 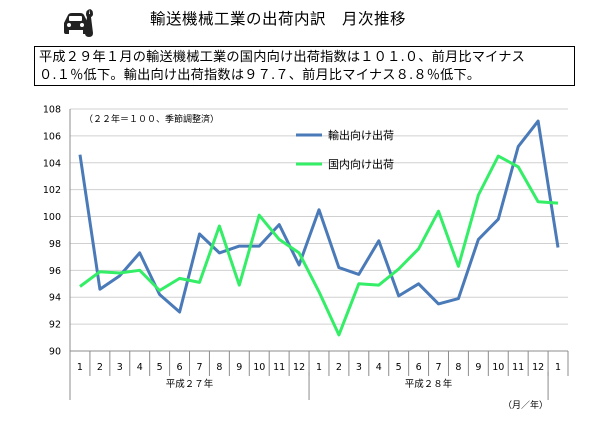 I want to click on page-title: 輸送機械工業の出荷内訳 月次推移, so click(x=278, y=19).